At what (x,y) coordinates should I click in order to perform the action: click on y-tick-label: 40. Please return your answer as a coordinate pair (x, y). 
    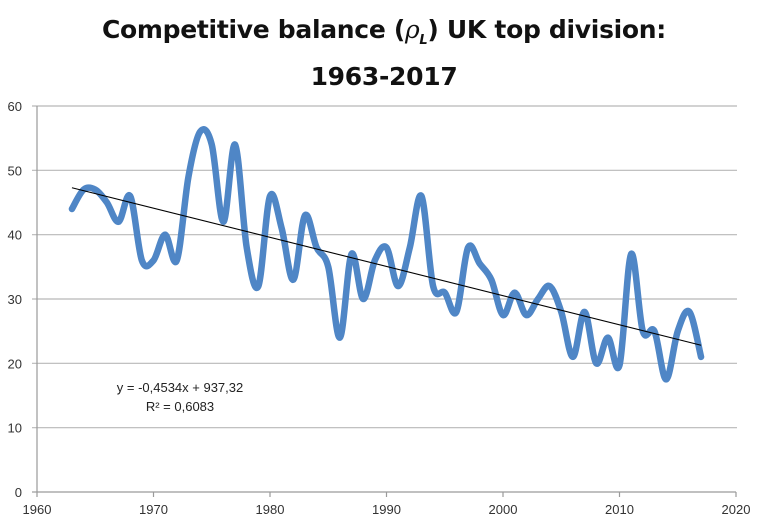
    Looking at the image, I should click on (15, 235).